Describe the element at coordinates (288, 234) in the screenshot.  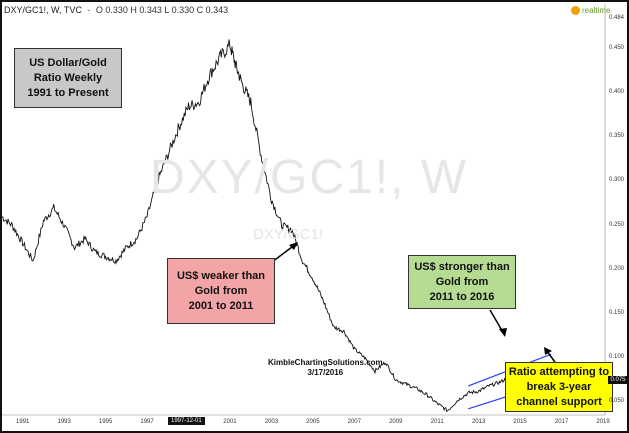
I see `watermark-sub: DXY/GC1!` at that location.